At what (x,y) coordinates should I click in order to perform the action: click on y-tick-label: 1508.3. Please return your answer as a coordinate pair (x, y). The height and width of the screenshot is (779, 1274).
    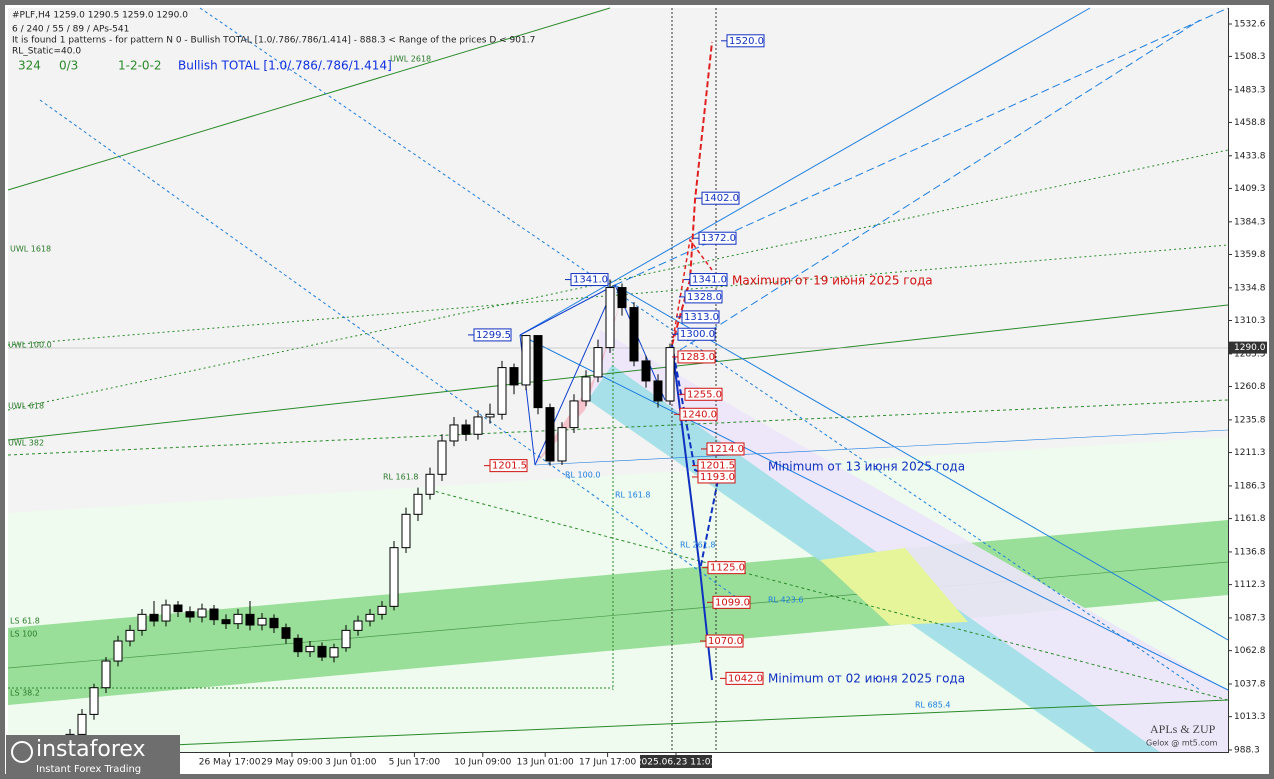
    Looking at the image, I should click on (1250, 57).